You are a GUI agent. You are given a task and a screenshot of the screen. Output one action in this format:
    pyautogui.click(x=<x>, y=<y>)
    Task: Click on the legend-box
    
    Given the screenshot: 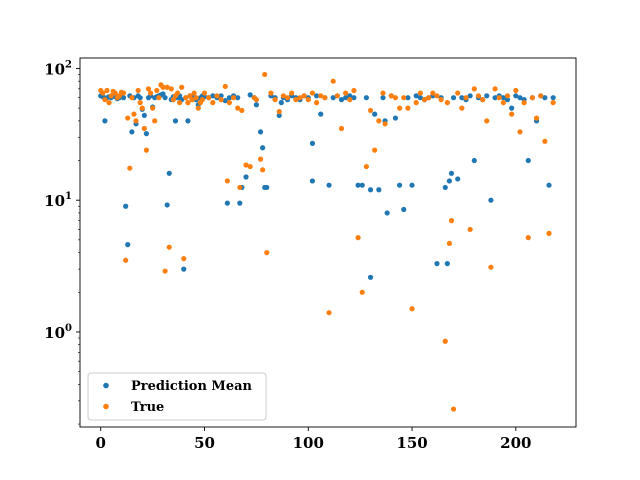 What is the action you would take?
    pyautogui.click(x=177, y=396)
    